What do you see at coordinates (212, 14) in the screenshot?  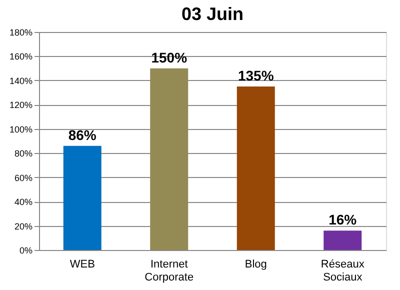 I see `chart-title: 03 Juin` at bounding box center [212, 14].